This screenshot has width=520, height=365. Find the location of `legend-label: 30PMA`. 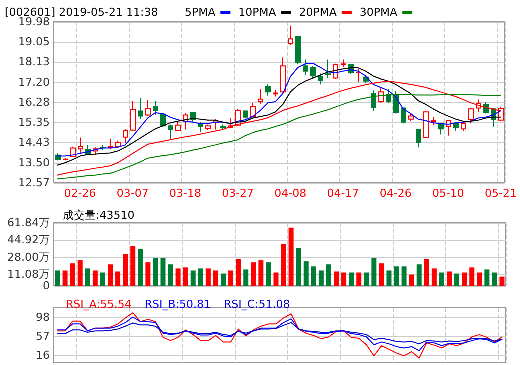

legend-label: 30PMA is located at coordinates (379, 12).